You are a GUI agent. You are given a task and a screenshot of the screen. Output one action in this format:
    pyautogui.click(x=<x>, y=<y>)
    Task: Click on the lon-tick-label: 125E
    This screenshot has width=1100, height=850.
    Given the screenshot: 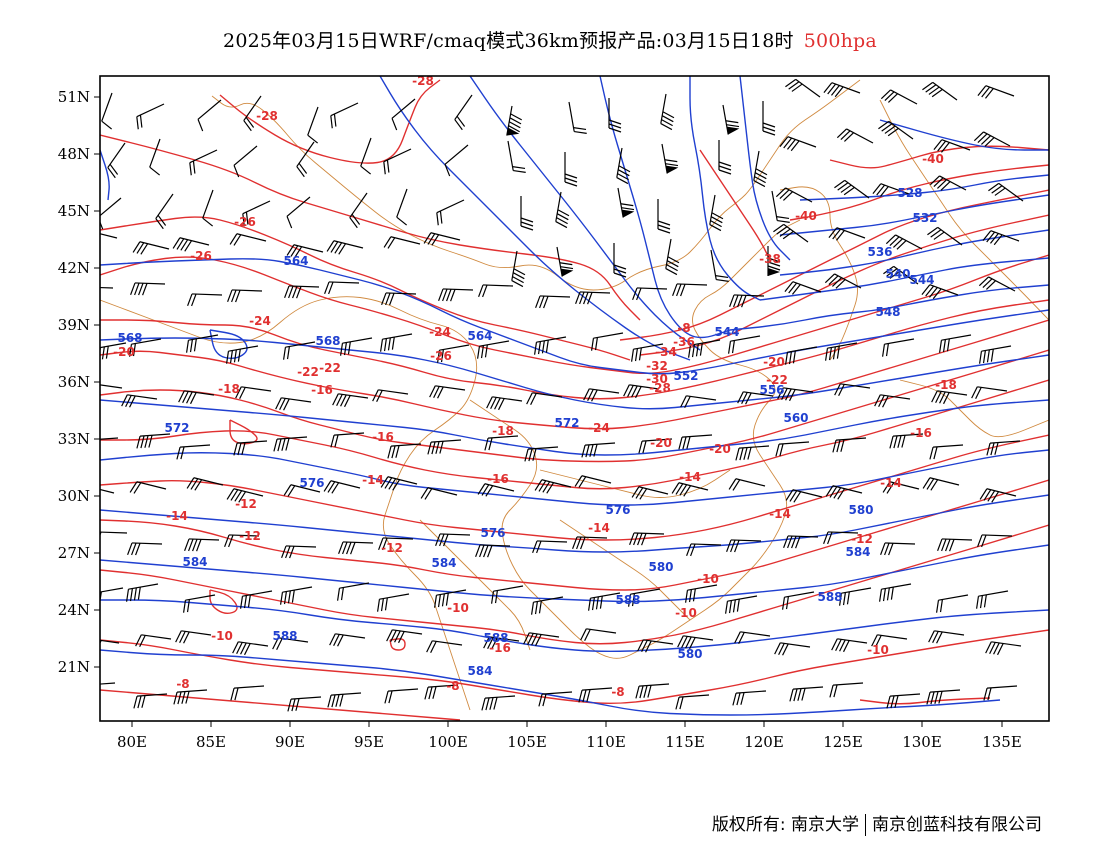 What is the action you would take?
    pyautogui.click(x=843, y=742)
    